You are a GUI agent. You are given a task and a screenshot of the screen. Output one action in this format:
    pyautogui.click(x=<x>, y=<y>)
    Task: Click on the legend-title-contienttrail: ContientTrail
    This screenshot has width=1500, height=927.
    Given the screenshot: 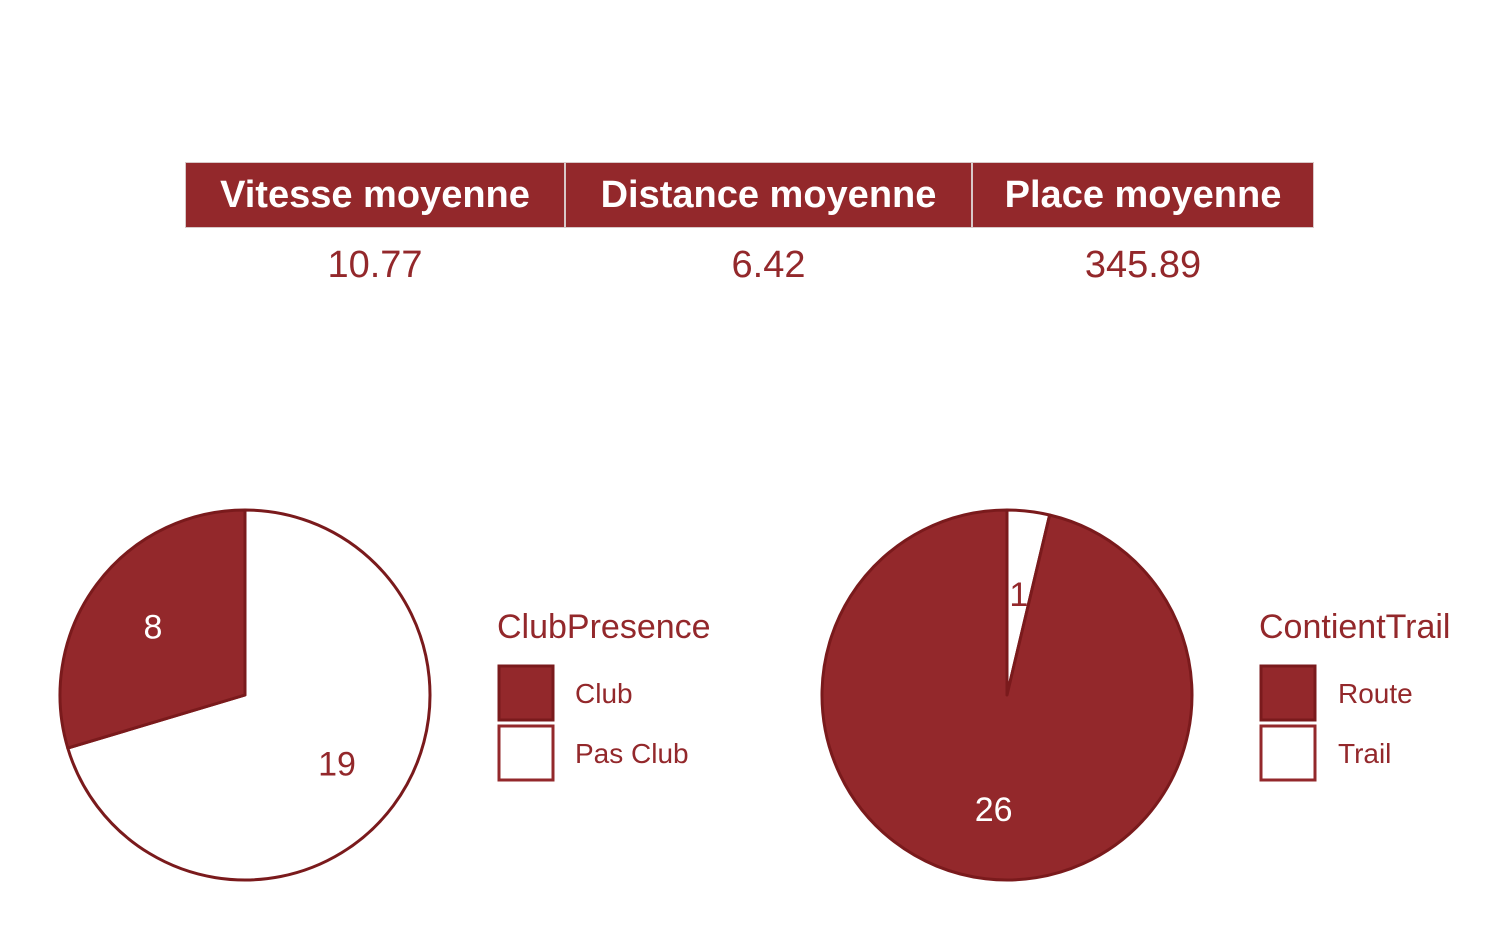 What is the action you would take?
    pyautogui.click(x=1354, y=627)
    